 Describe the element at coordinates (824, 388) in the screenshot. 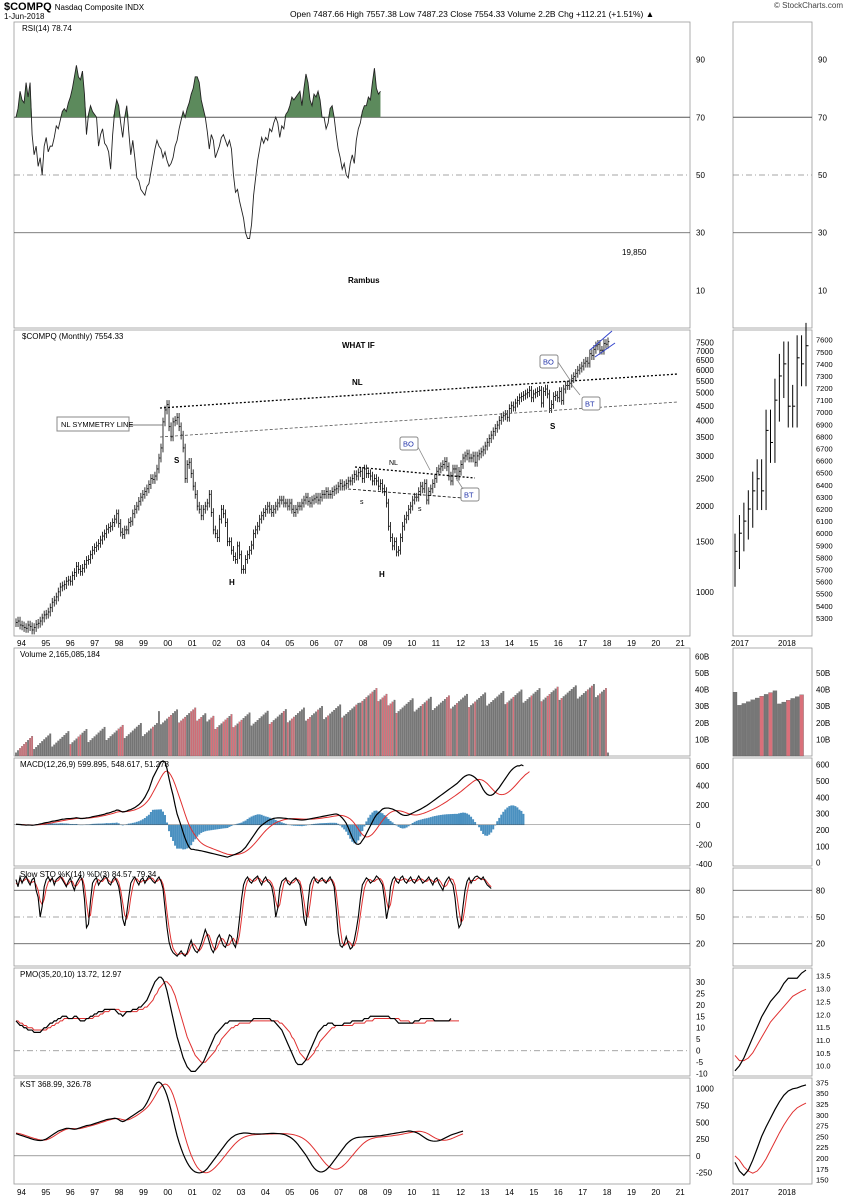

I see `zoom-price-tick-label: 7200` at that location.